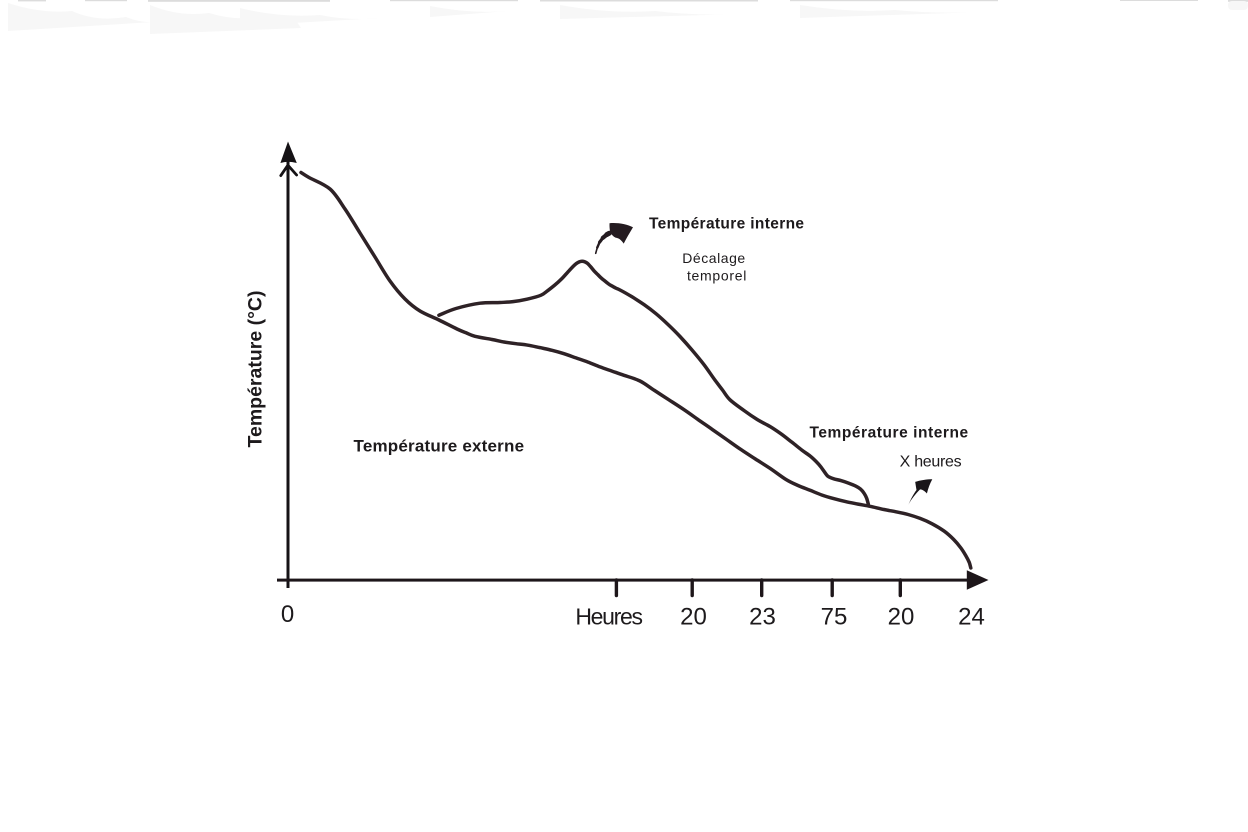  I want to click on svg-text: Heures, so click(608, 617).